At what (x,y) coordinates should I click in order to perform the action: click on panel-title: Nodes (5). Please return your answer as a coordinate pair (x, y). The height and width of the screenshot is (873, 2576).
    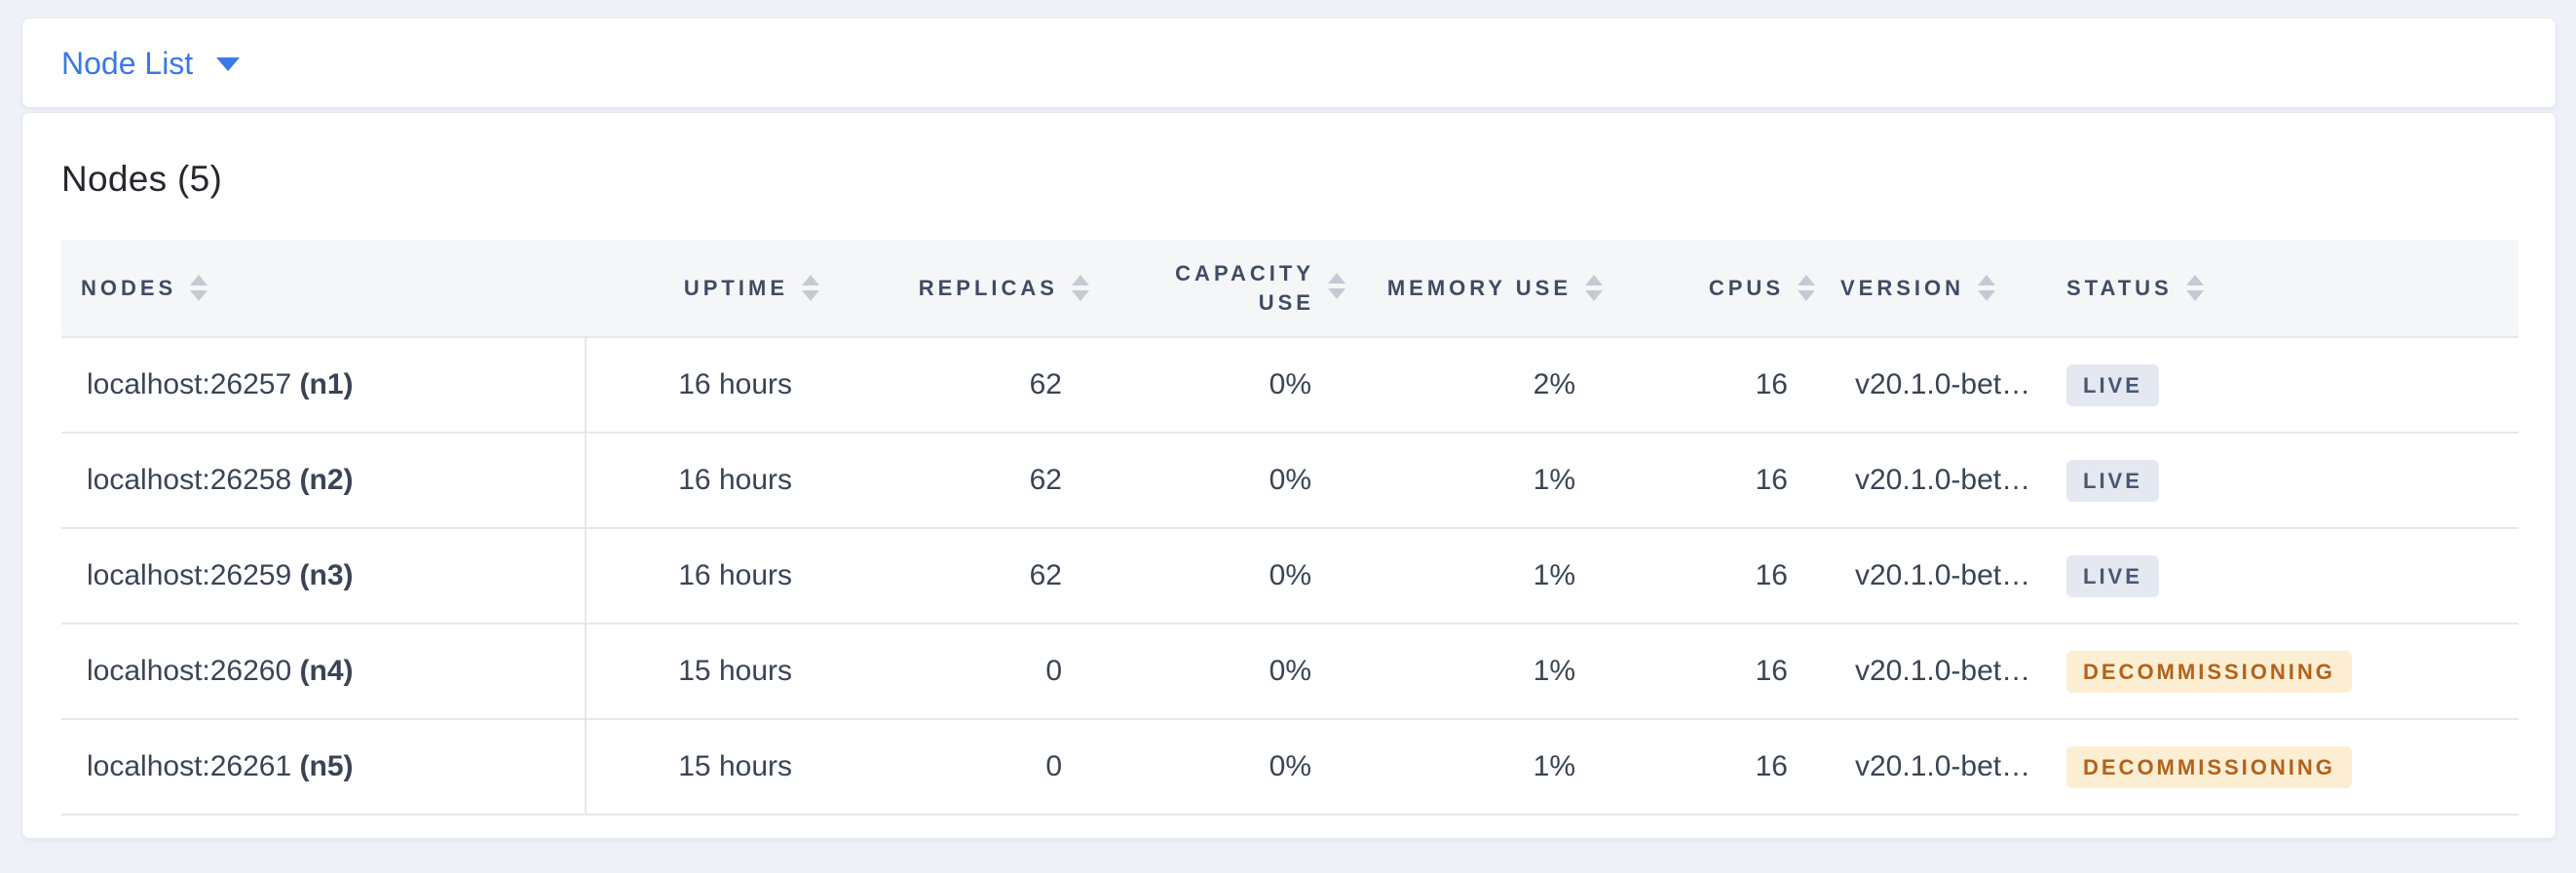
    Looking at the image, I should click on (142, 179).